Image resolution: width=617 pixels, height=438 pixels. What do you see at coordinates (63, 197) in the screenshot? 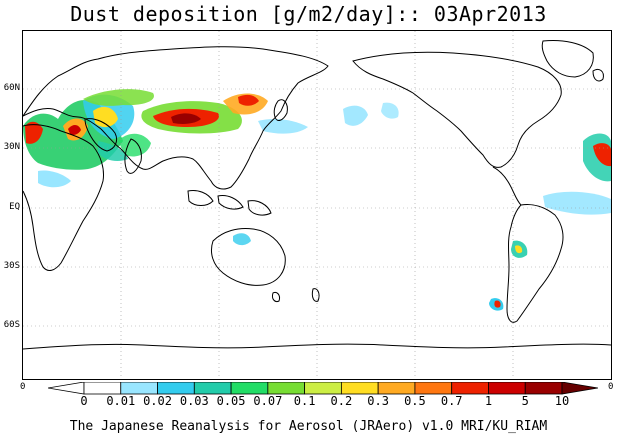
I see `coastline-africa` at bounding box center [63, 197].